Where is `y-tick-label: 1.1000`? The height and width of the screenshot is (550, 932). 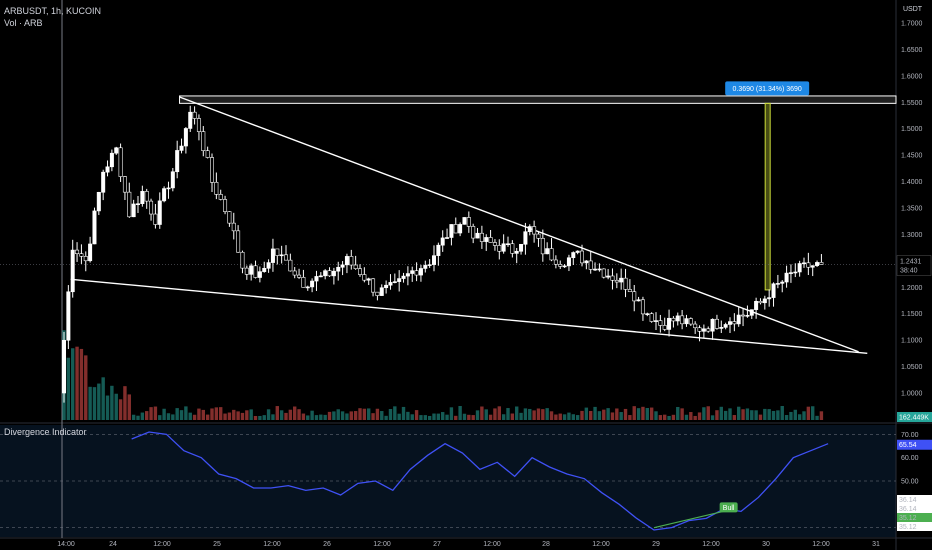
y-tick-label: 1.1000 is located at coordinates (912, 341).